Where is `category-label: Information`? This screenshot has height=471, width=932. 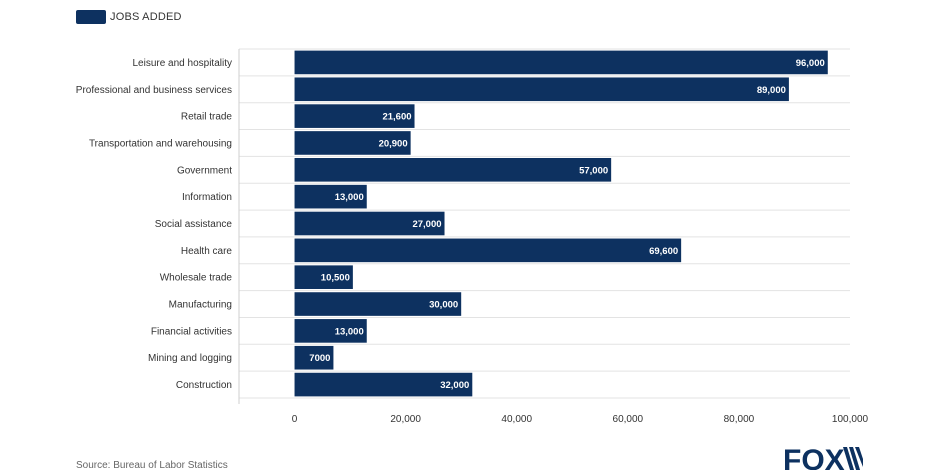 category-label: Information is located at coordinates (207, 197).